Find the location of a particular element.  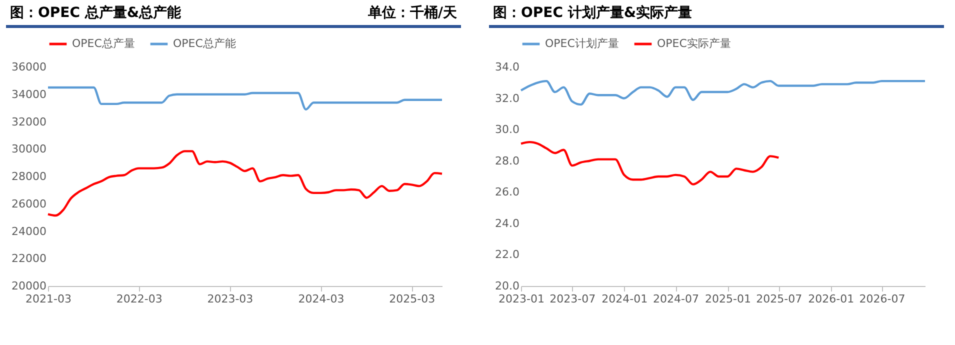

y-tick-label: 28.0 is located at coordinates (507, 161).